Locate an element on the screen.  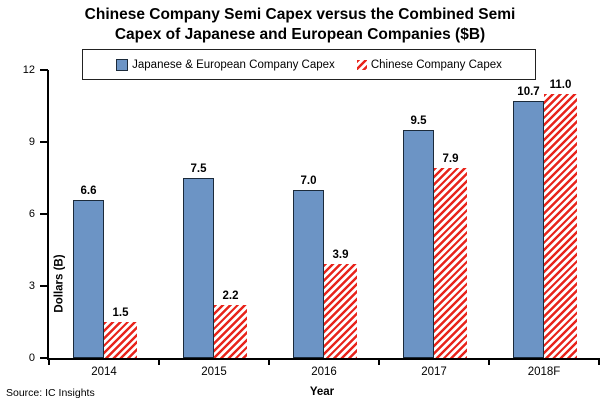
japanese-european-company-capex-bar-2018F is located at coordinates (528, 229).